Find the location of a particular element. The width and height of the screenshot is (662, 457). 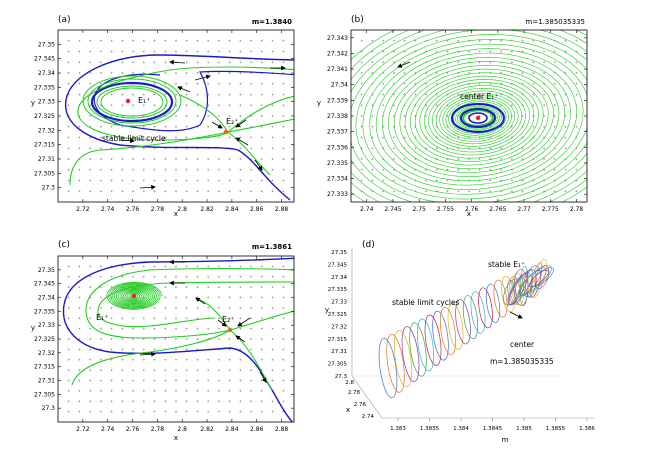

panel-b-xlabel: x is located at coordinates (469, 214).